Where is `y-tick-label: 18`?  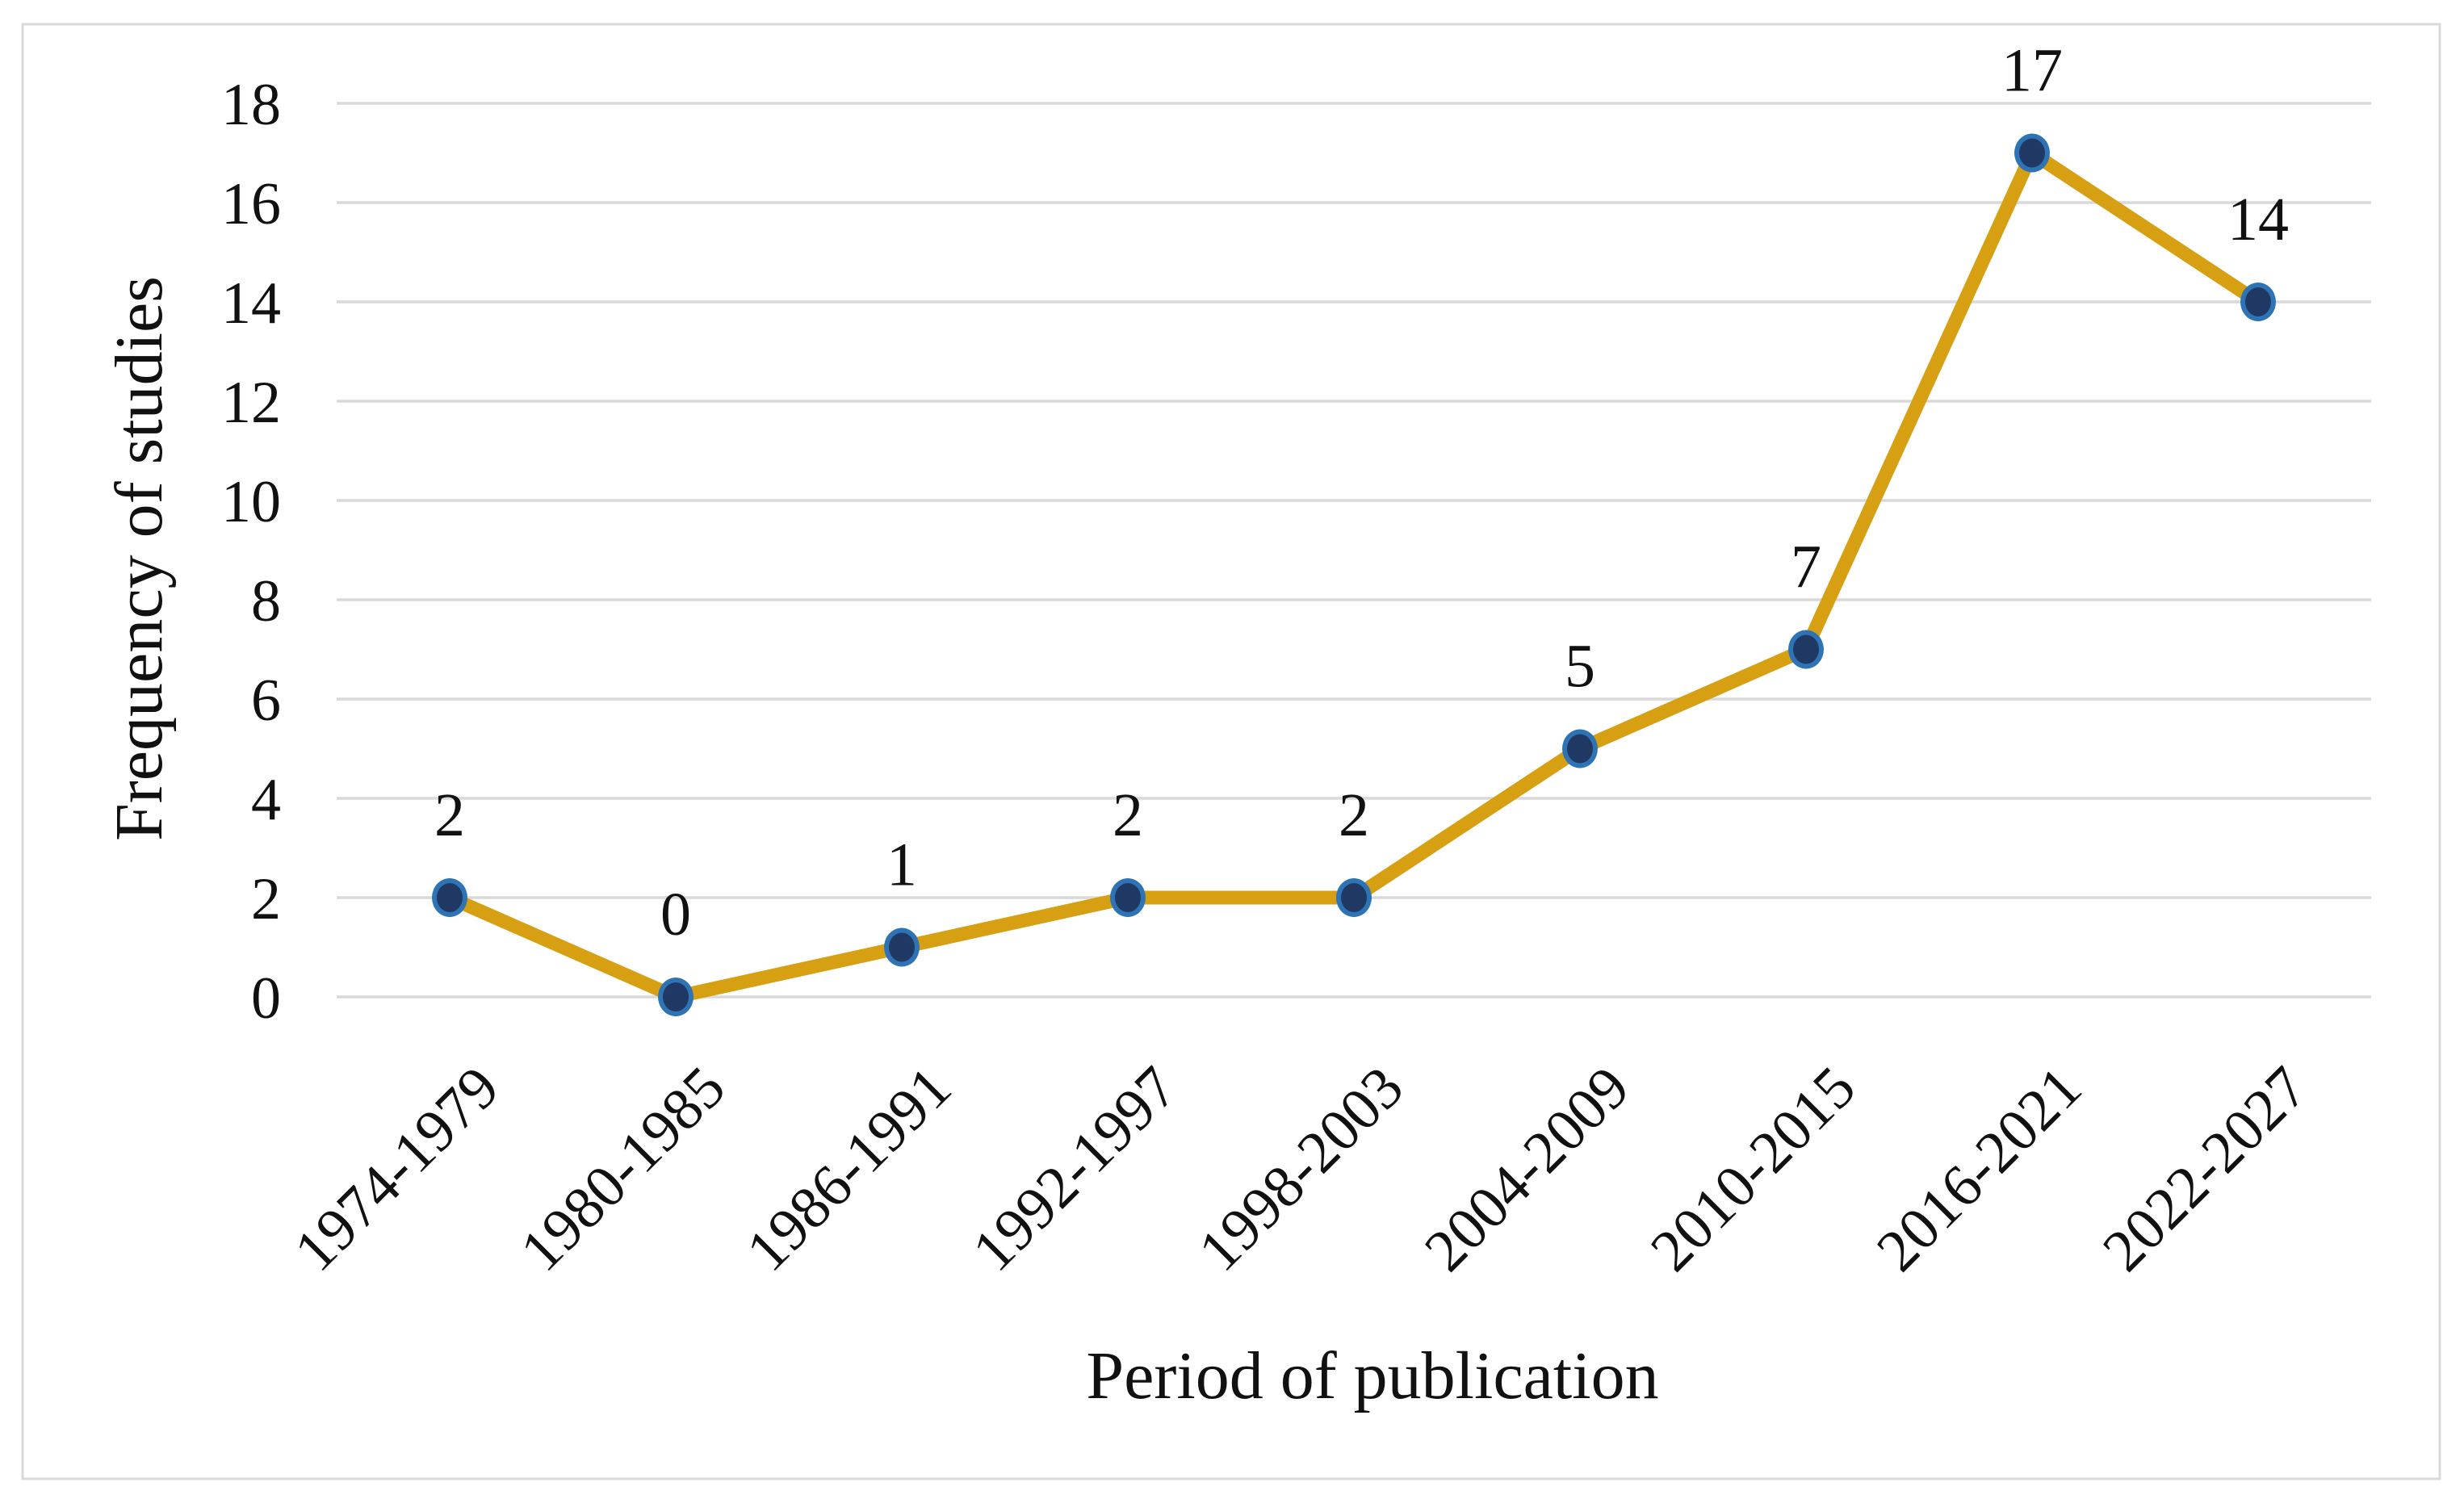 y-tick-label: 18 is located at coordinates (251, 105).